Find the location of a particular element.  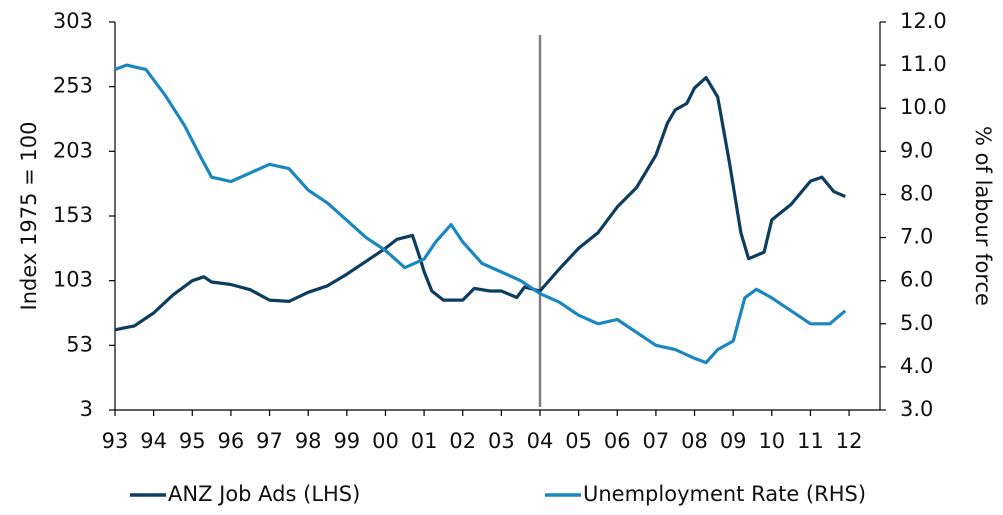

x-tick-label: 06 is located at coordinates (617, 441).